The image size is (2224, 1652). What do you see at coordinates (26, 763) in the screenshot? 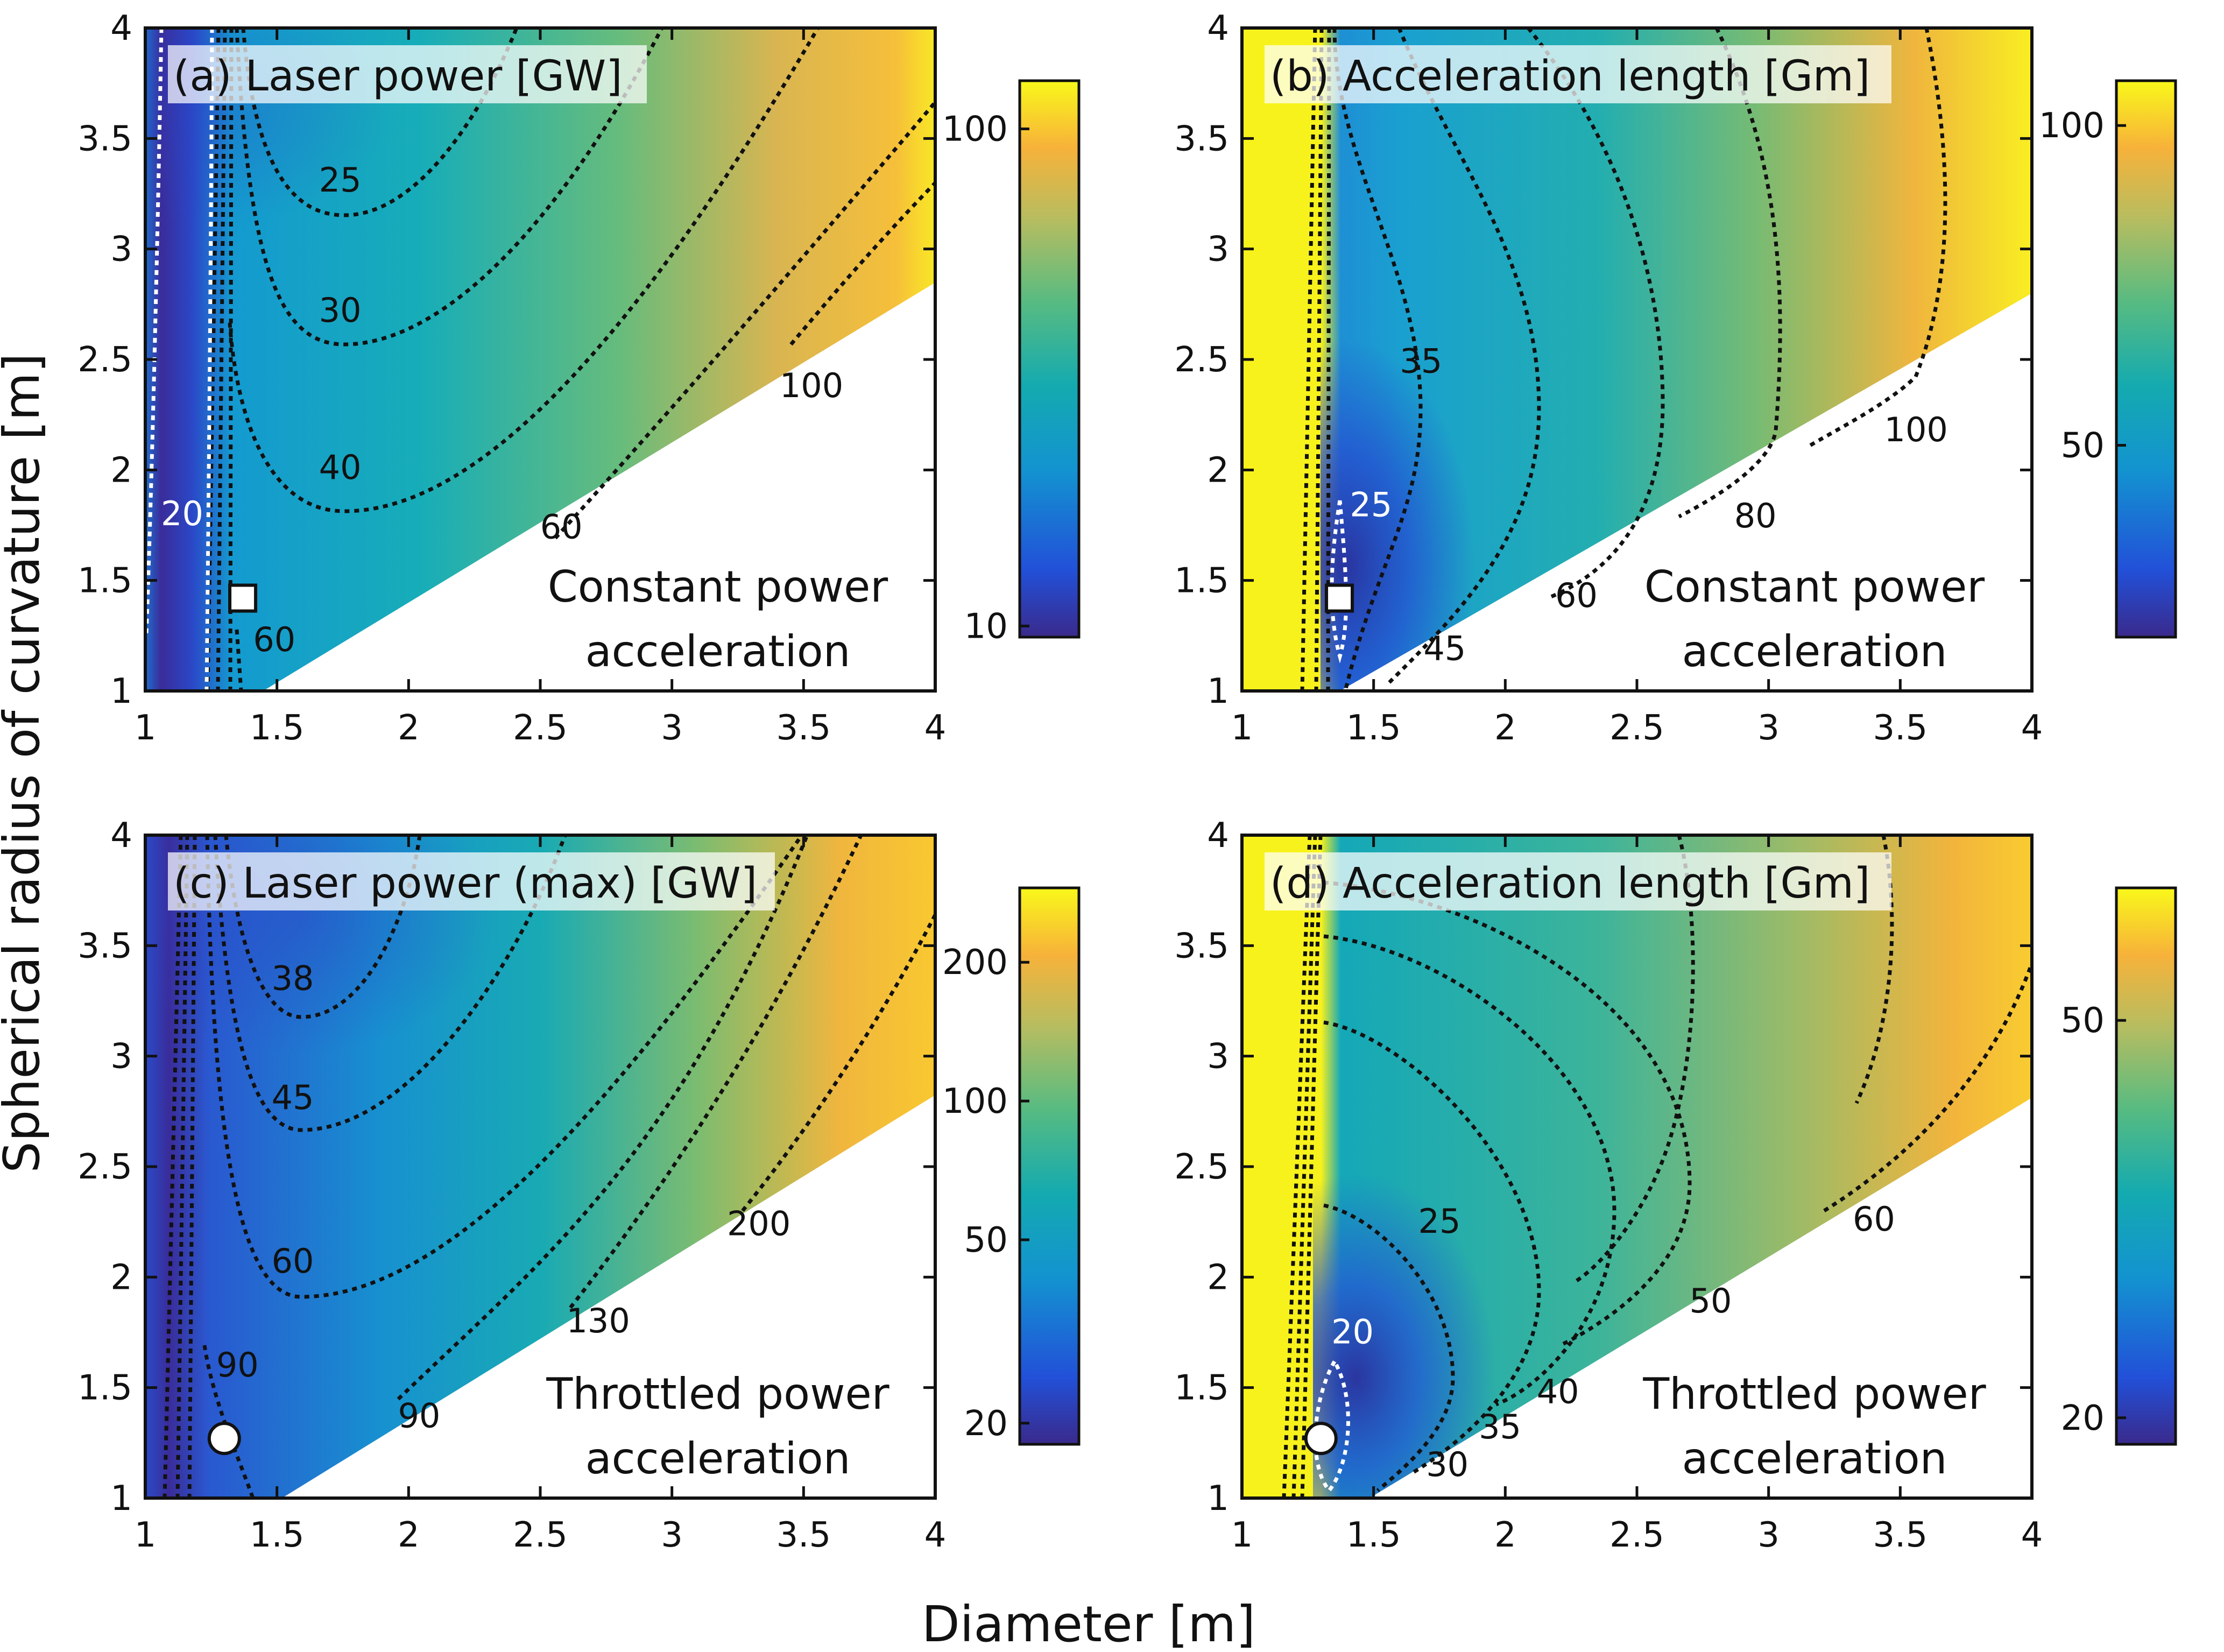
I see `y-axis-label: Spherical radius of curvature [m]` at bounding box center [26, 763].